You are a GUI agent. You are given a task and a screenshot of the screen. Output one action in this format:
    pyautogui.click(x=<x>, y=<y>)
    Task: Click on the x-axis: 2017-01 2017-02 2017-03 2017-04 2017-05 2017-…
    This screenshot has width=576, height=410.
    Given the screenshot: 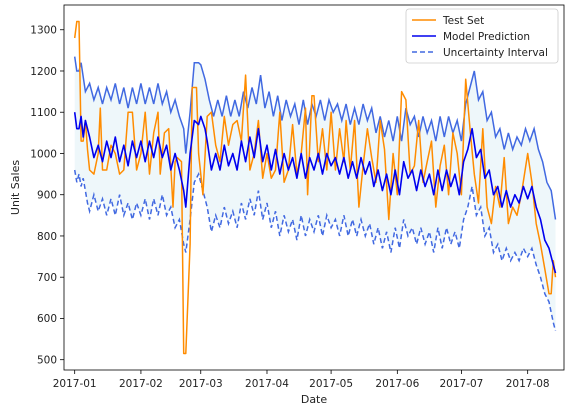 What is the action you would take?
    pyautogui.click(x=301, y=380)
    